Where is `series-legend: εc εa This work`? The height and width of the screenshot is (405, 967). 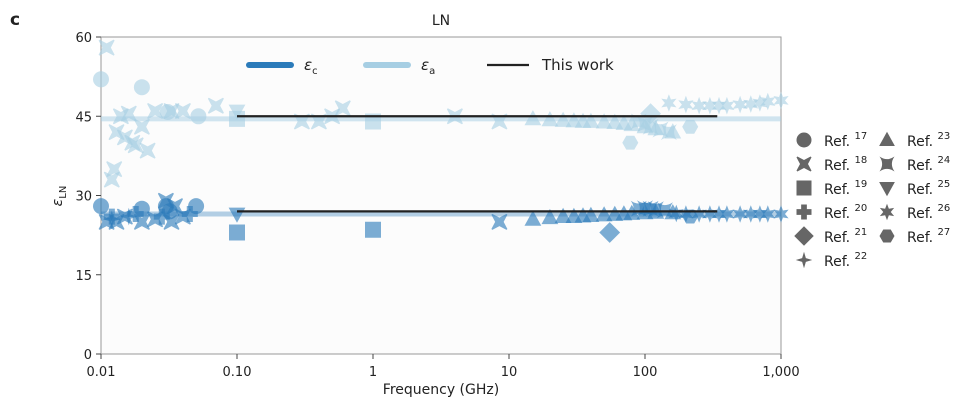
series-legend: εc εa This work is located at coordinates (430, 66).